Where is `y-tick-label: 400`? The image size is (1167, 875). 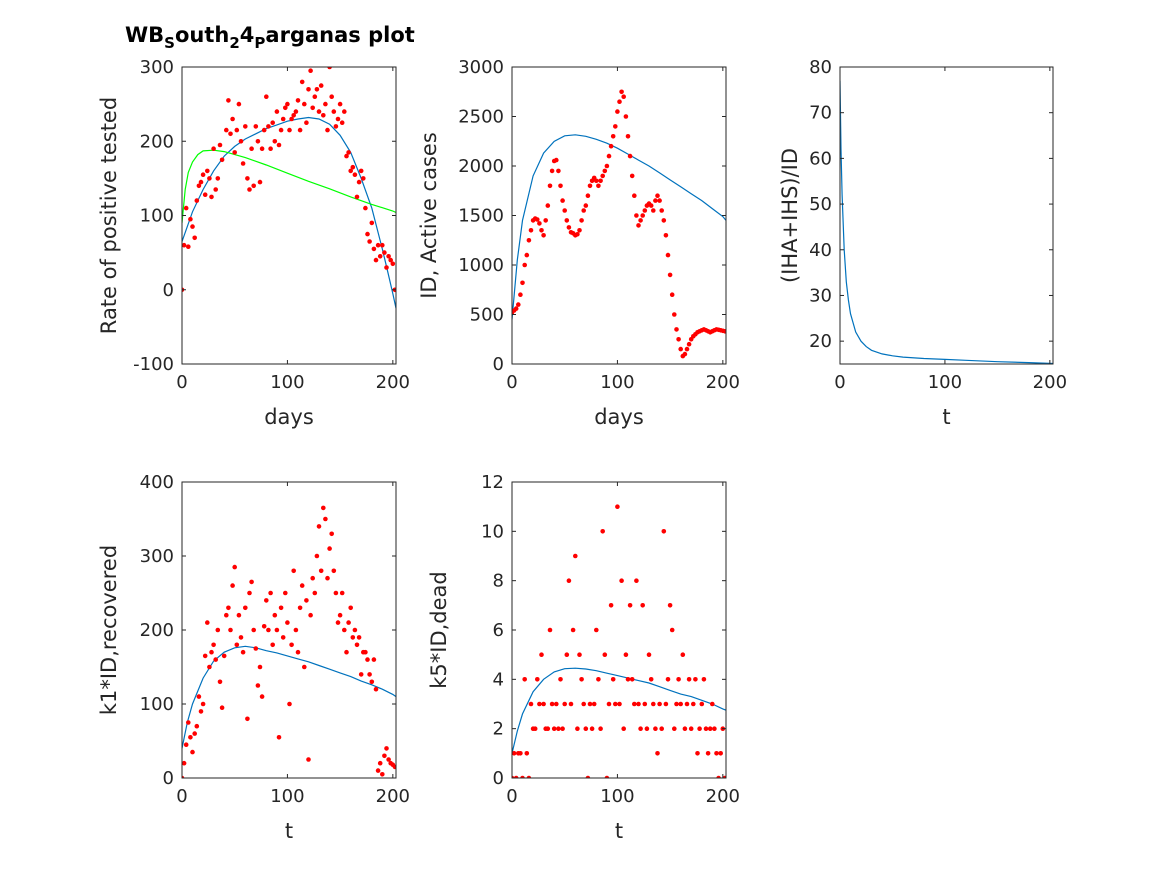 y-tick-label: 400 is located at coordinates (157, 482).